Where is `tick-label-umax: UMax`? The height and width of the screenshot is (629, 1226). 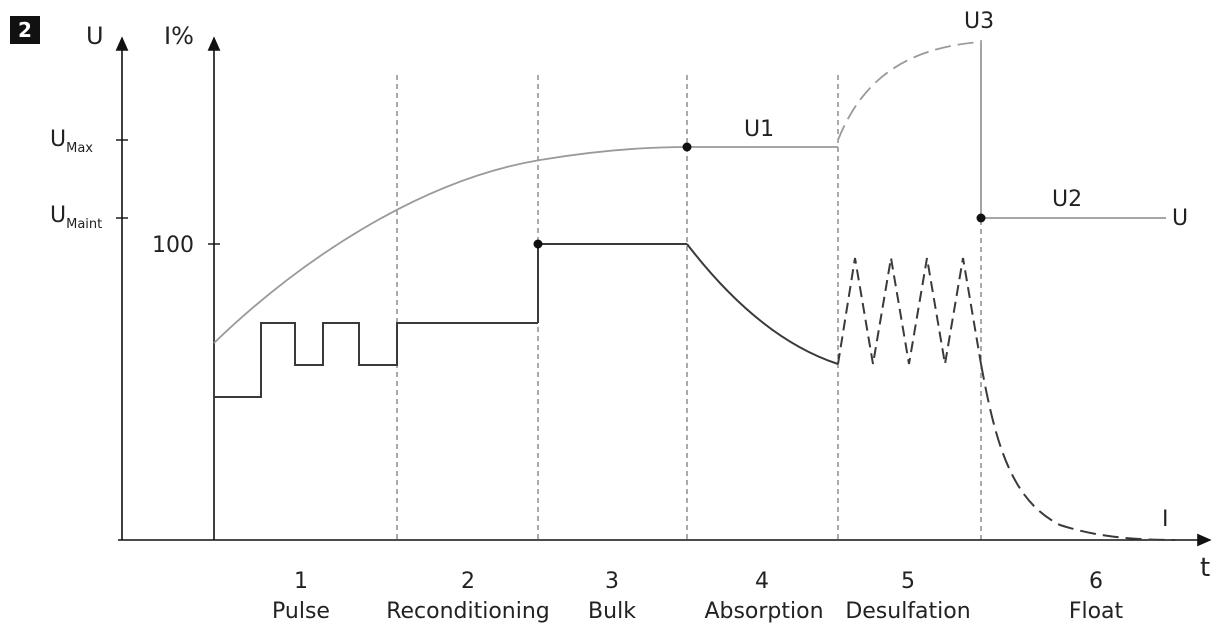 tick-label-umax: UMax is located at coordinates (71, 141).